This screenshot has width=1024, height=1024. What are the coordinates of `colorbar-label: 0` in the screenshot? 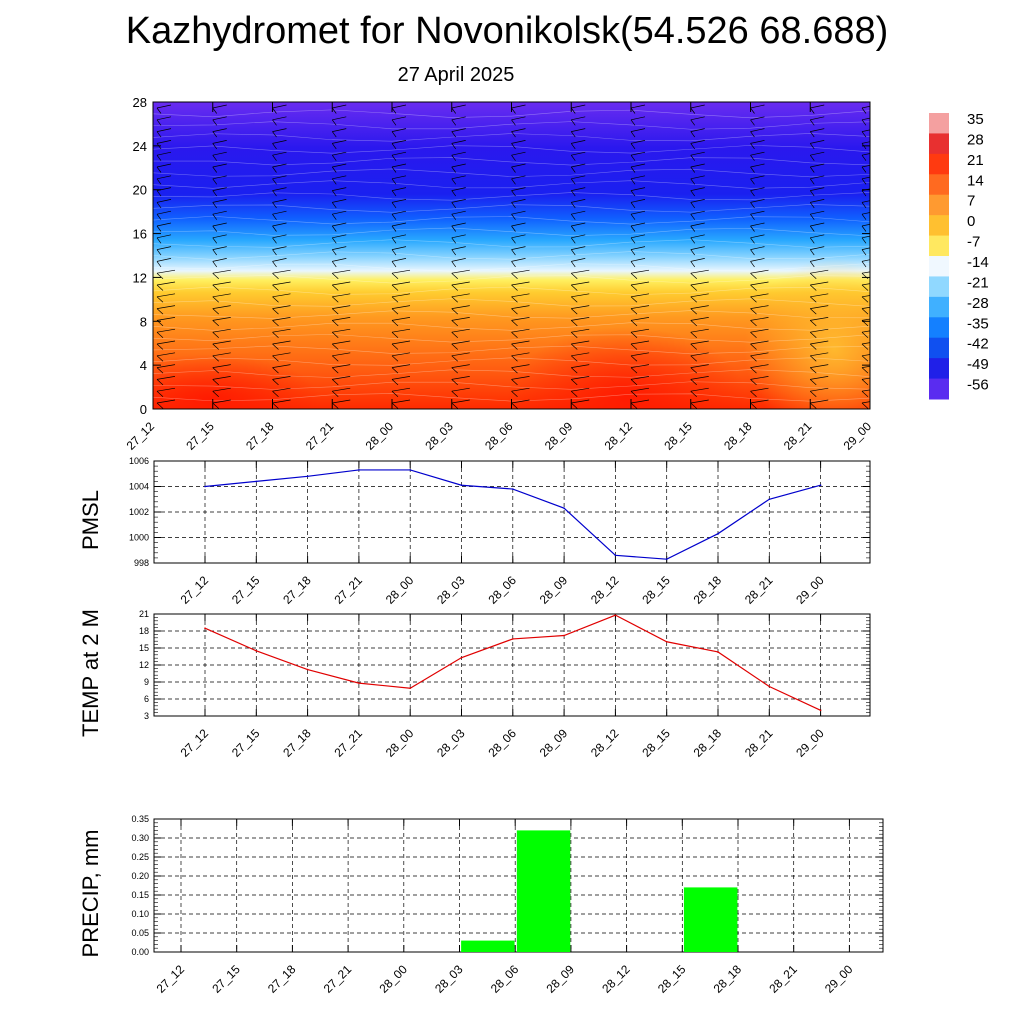 It's located at (971, 221).